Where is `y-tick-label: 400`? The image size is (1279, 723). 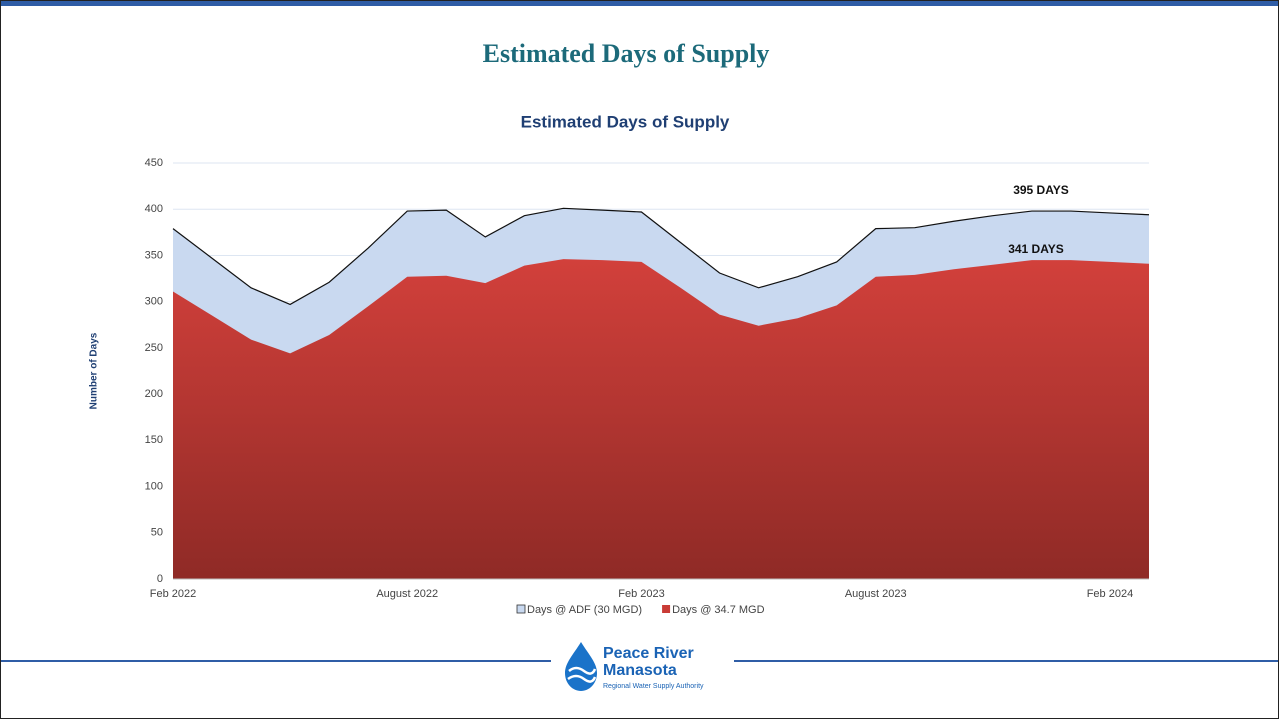
y-tick-label: 400 is located at coordinates (154, 209).